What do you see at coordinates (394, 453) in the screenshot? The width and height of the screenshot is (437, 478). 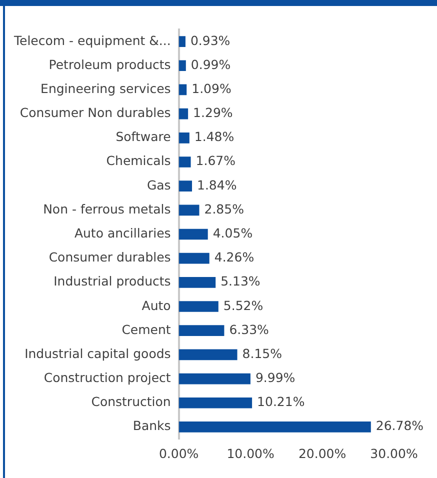 I see `x-tick-label: 30.00%` at bounding box center [394, 453].